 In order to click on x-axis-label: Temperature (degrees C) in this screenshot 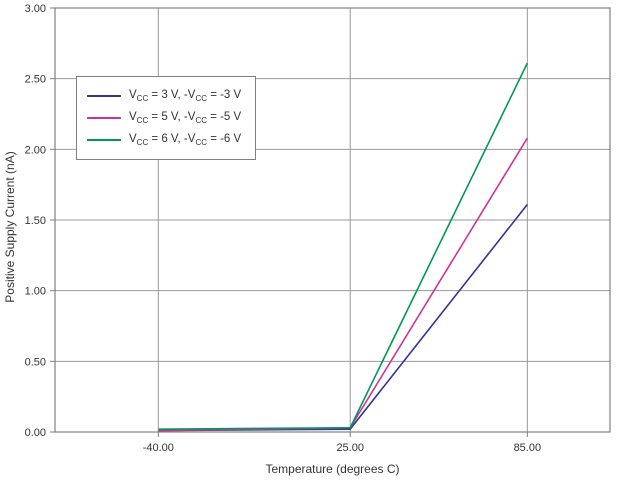, I will do `click(332, 469)`.